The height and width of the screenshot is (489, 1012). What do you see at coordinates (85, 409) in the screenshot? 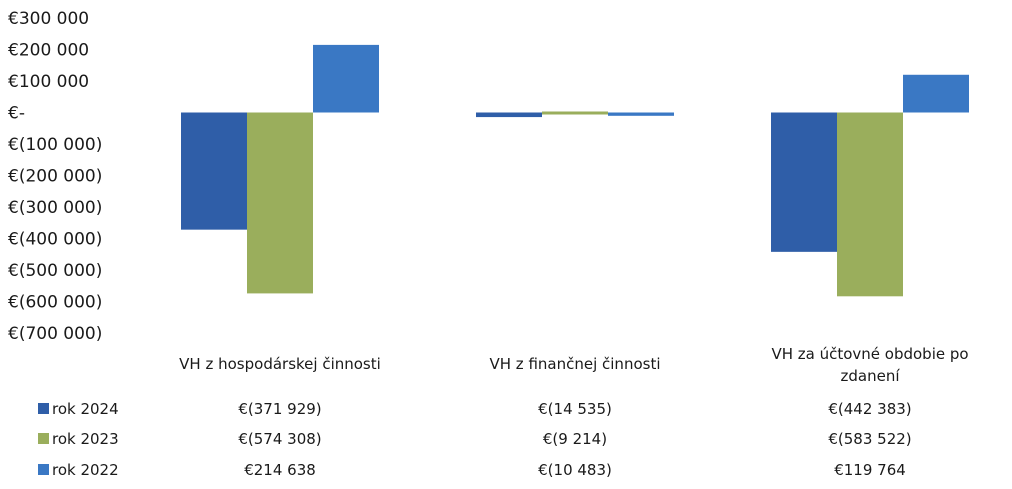
I see `legend-label: rok 2024` at bounding box center [85, 409].